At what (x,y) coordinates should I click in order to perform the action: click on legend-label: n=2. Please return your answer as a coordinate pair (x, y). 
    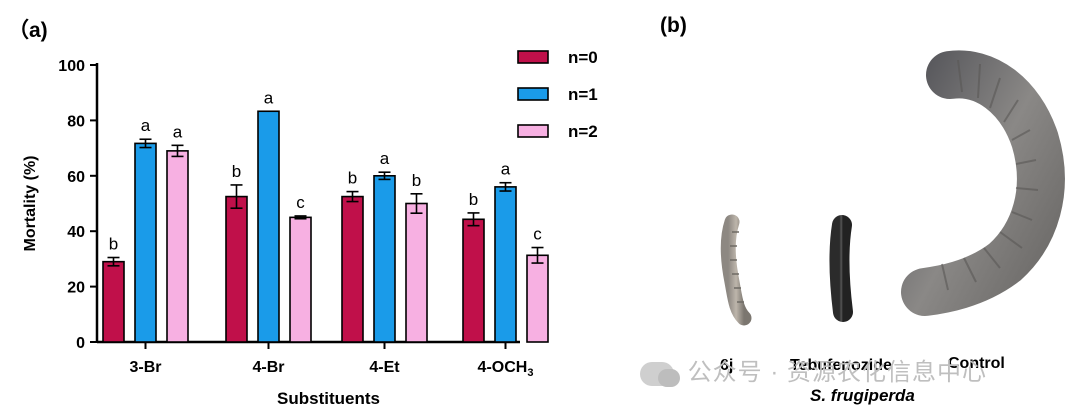
    Looking at the image, I should click on (583, 131).